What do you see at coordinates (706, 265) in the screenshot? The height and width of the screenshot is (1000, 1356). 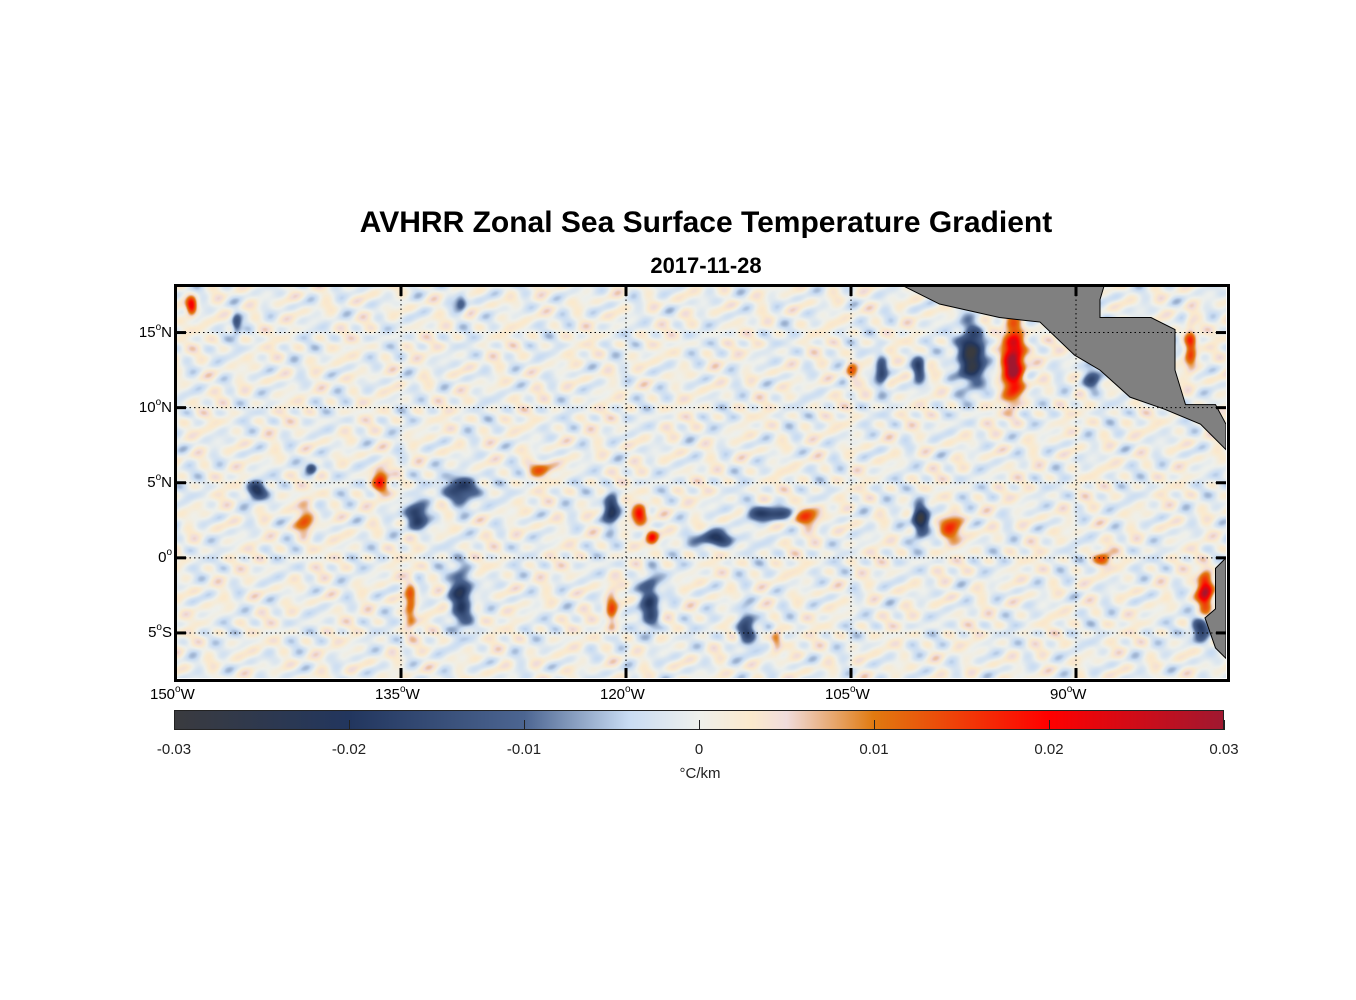 I see `chart-subtitle: 2017-11-28` at bounding box center [706, 265].